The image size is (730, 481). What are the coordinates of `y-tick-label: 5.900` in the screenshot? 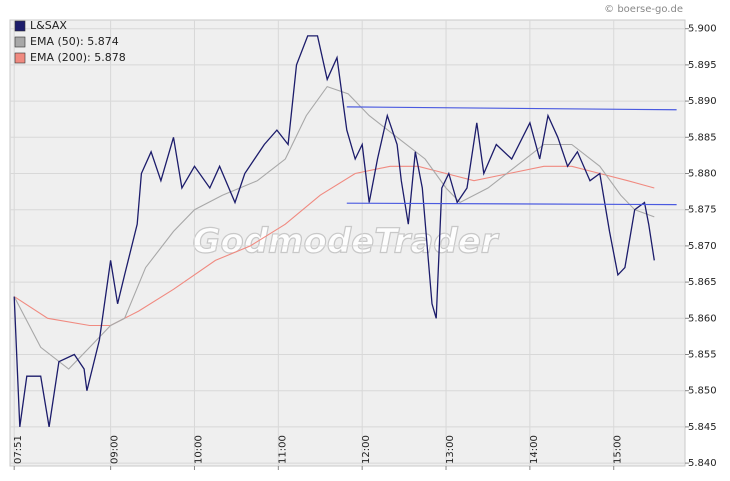 It's located at (702, 29).